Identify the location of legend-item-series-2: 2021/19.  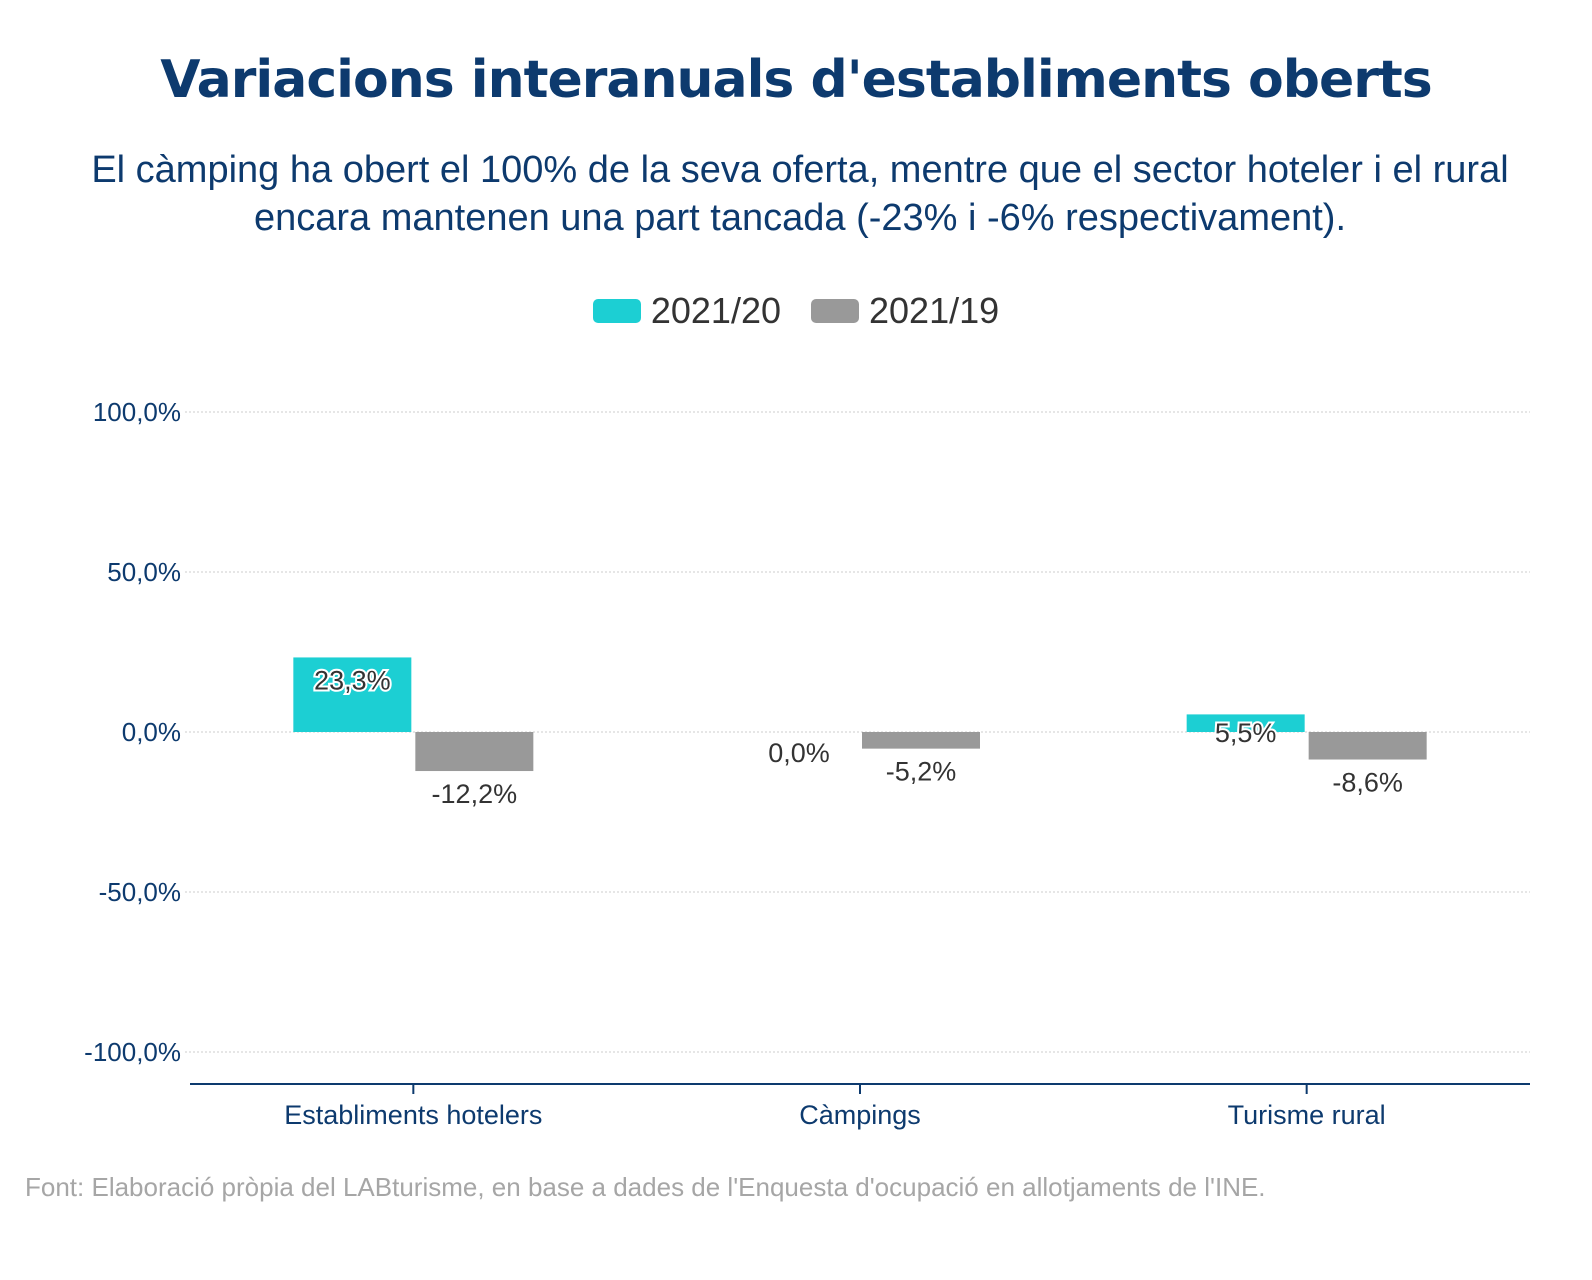
(905, 311).